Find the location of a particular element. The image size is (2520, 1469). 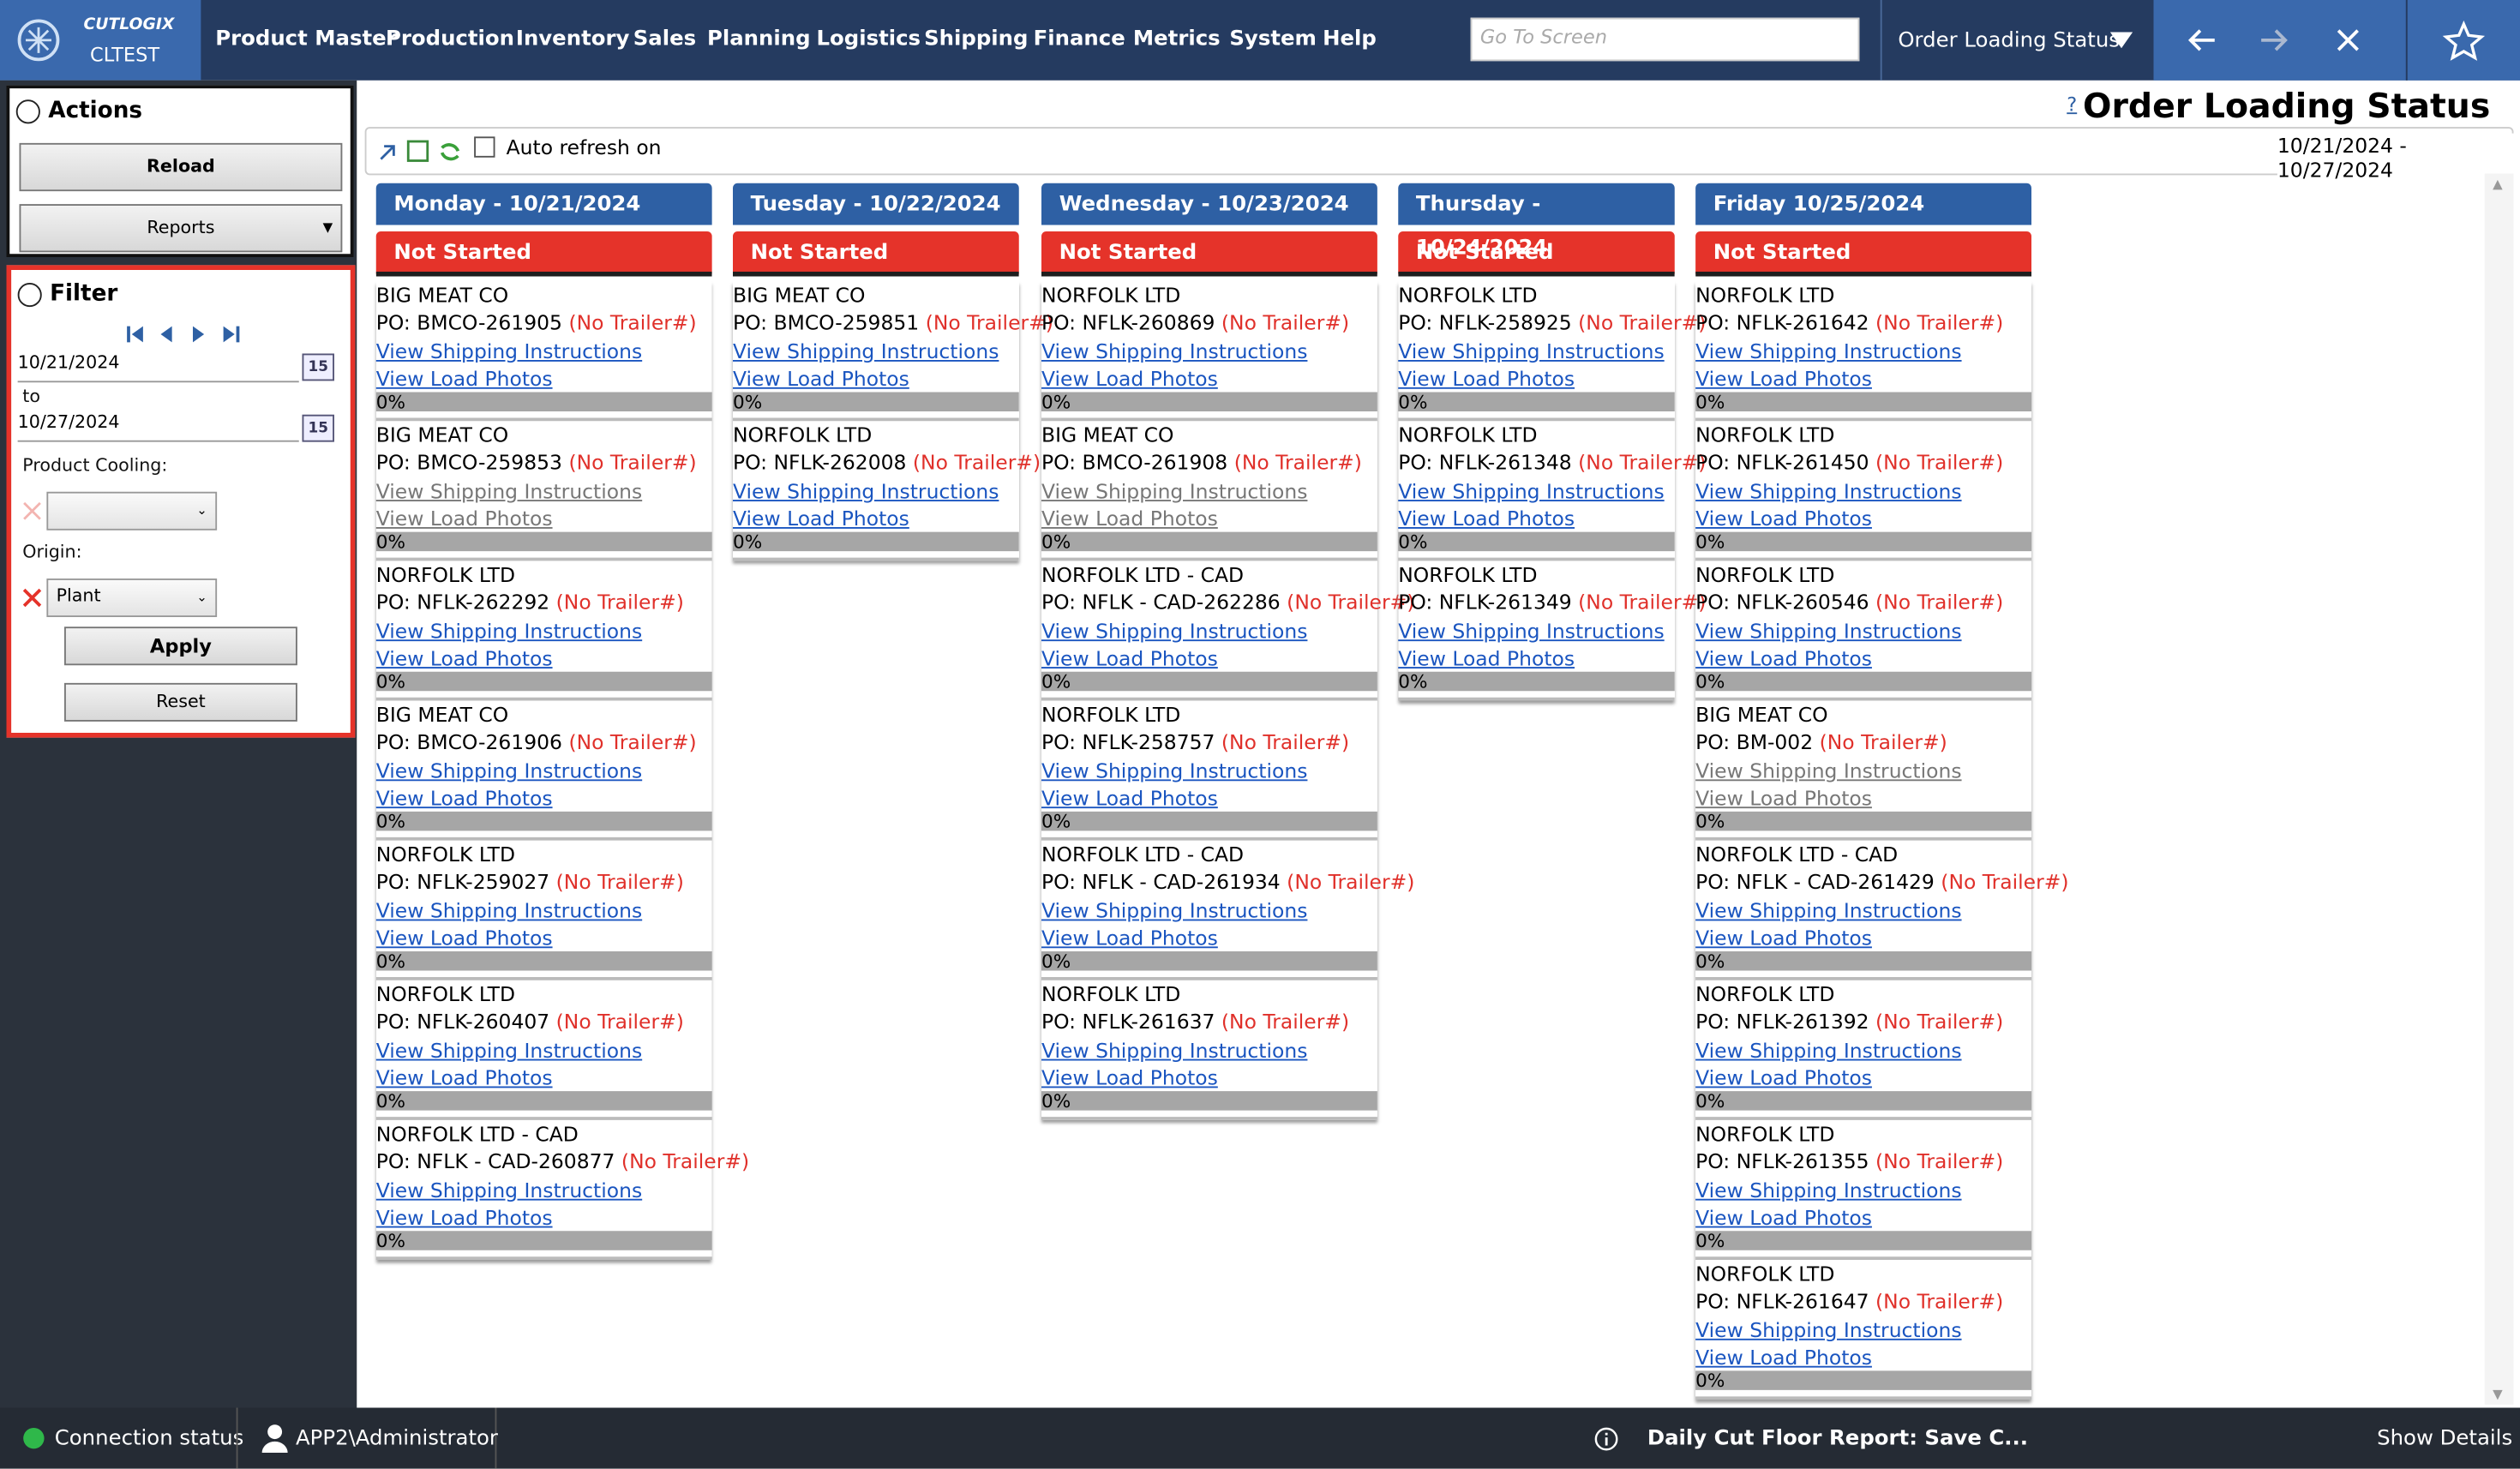

menu-item: Inventory is located at coordinates (572, 39).